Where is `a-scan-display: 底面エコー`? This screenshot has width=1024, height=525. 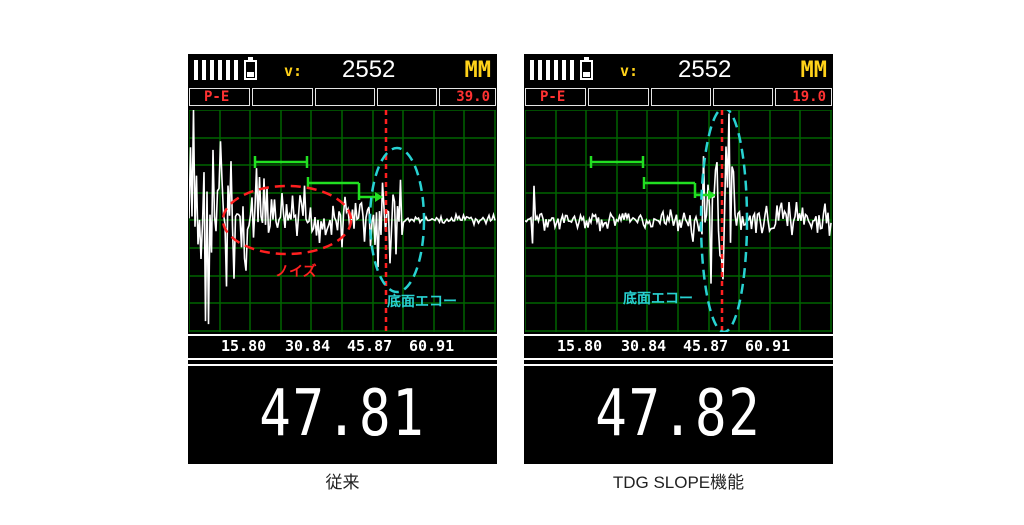 a-scan-display: 底面エコー is located at coordinates (678, 221).